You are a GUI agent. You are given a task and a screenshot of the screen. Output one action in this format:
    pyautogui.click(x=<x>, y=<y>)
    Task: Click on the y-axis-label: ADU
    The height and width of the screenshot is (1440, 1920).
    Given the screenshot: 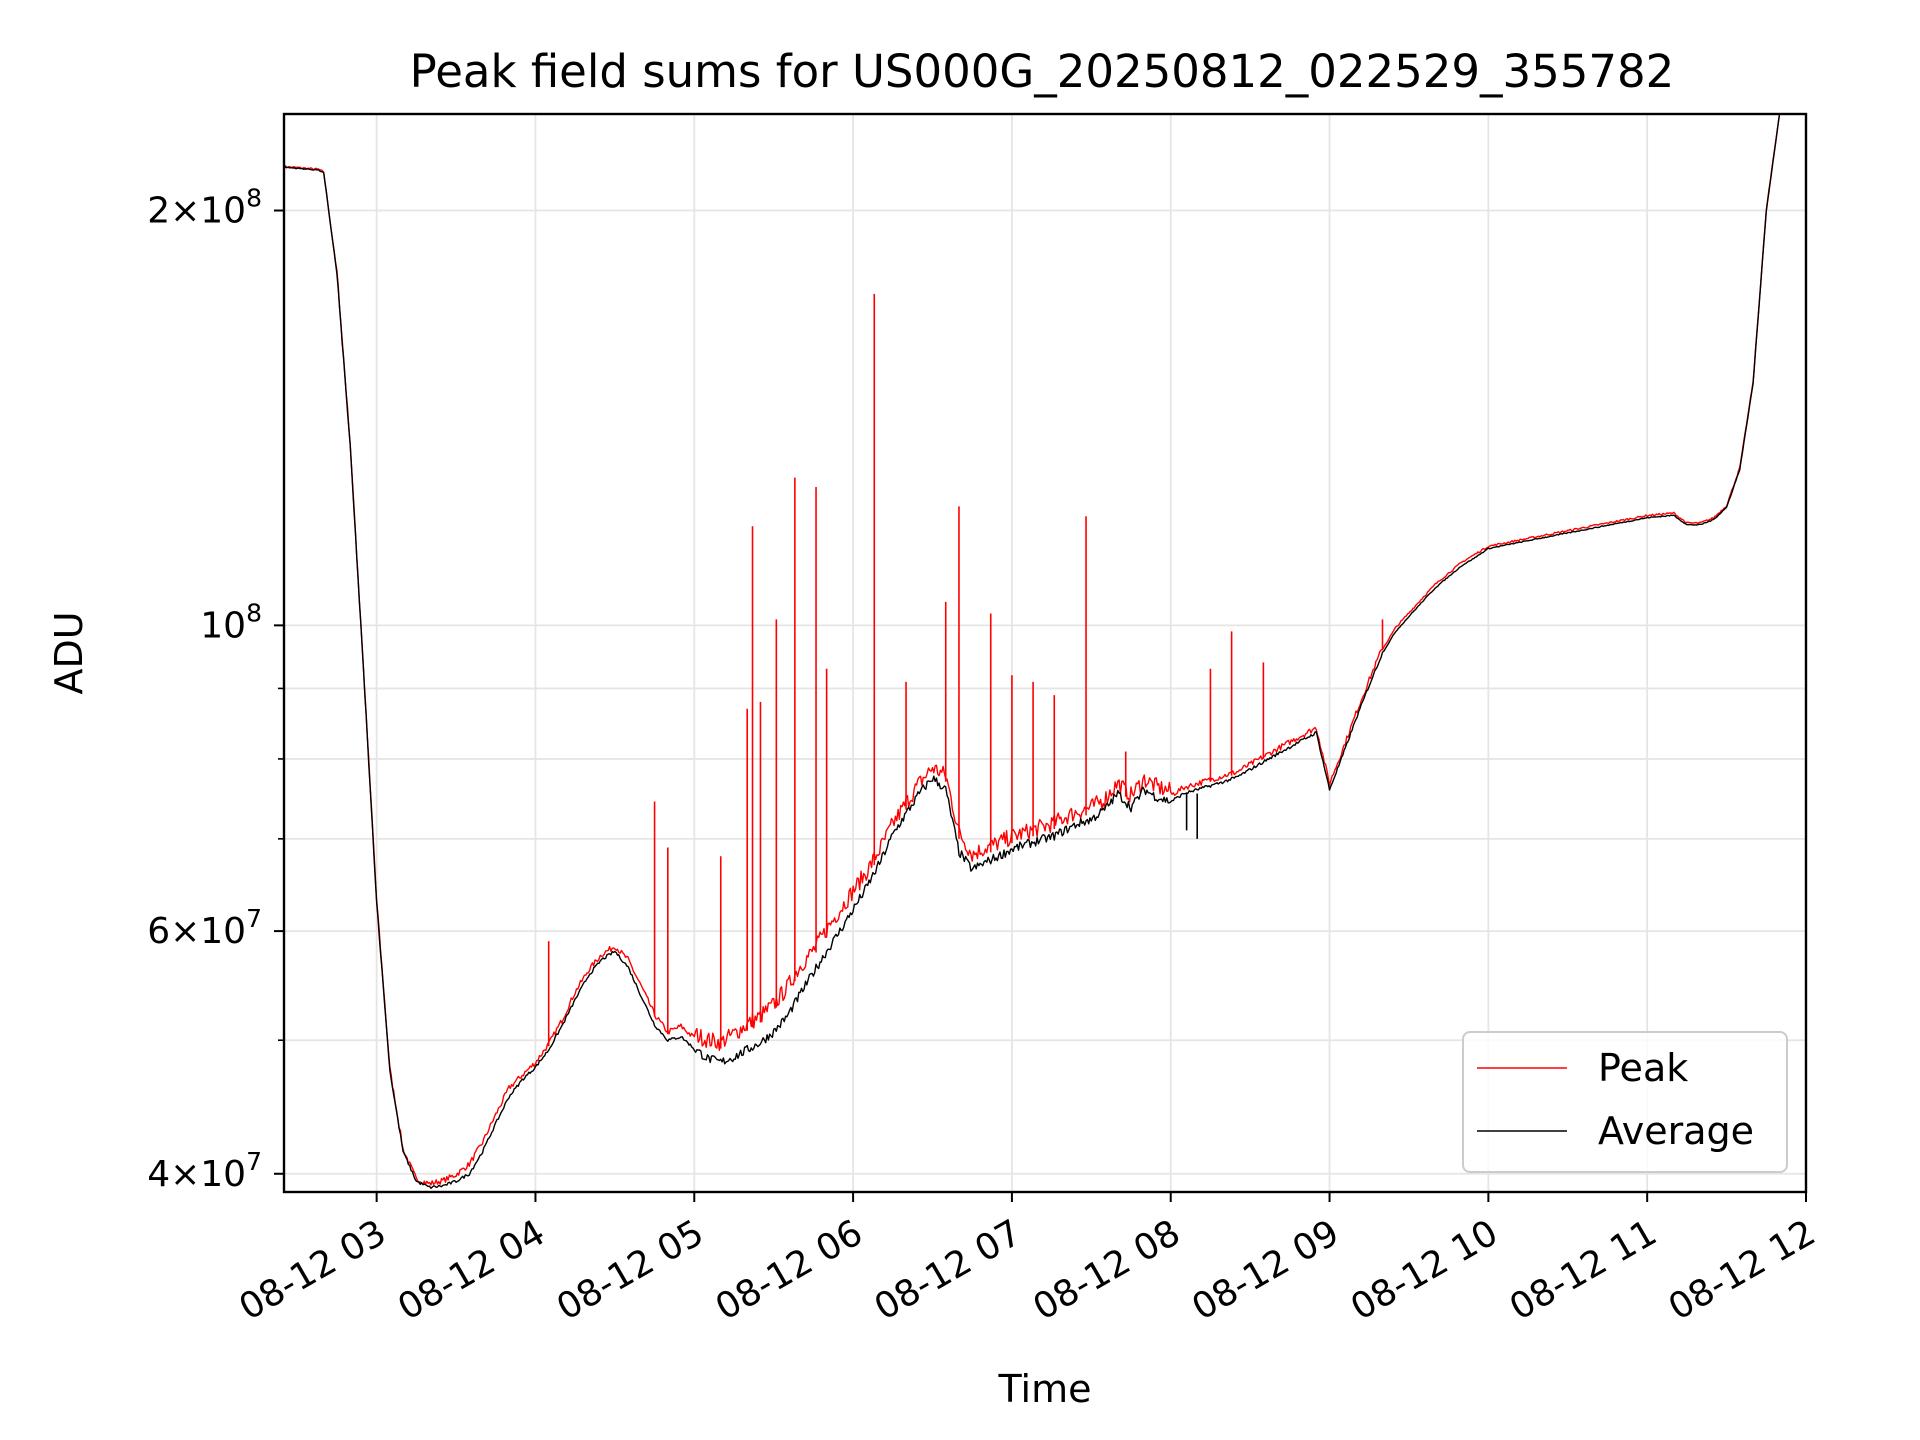 What is the action you would take?
    pyautogui.click(x=69, y=652)
    